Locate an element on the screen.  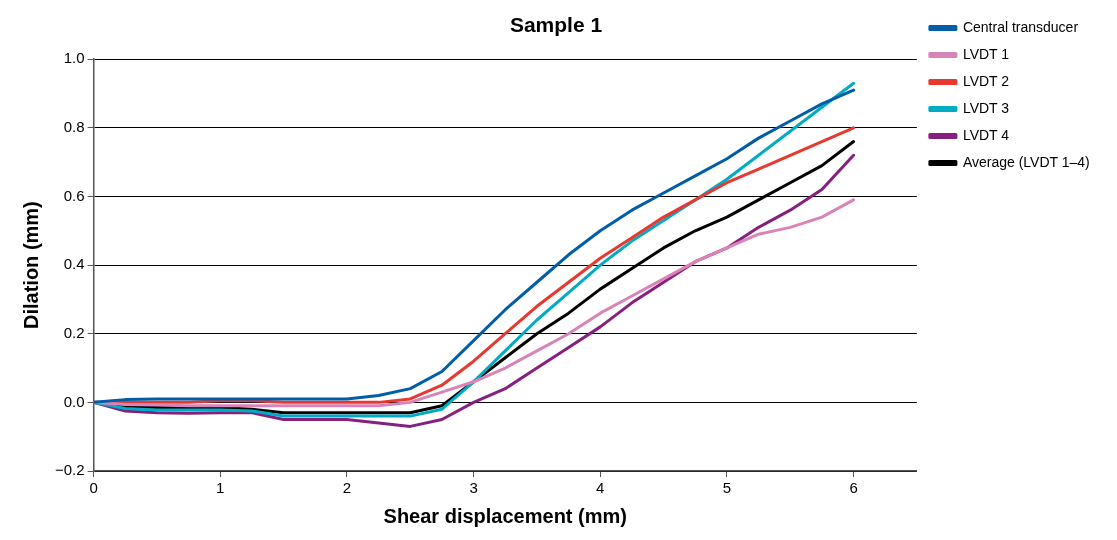
legend-label: LVDT 3 is located at coordinates (986, 107).